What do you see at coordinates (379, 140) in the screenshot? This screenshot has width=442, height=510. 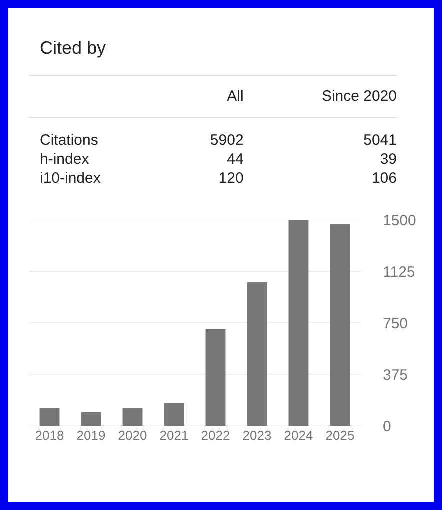 I see `data-label: 5041` at bounding box center [379, 140].